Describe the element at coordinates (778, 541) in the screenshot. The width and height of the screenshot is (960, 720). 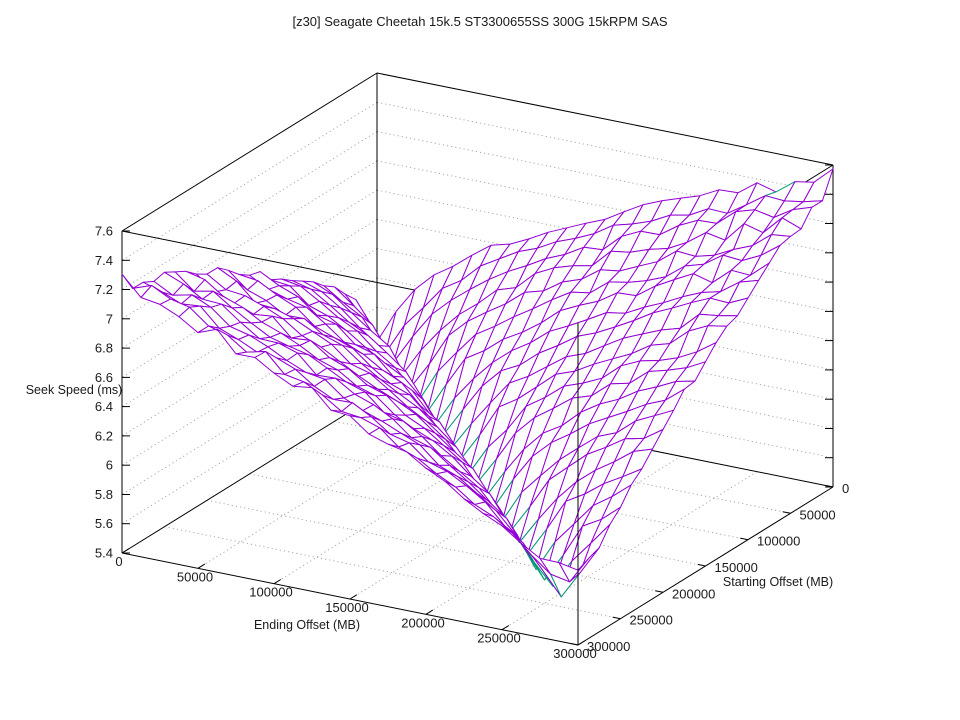
I see `y-tick-label: 100000` at that location.